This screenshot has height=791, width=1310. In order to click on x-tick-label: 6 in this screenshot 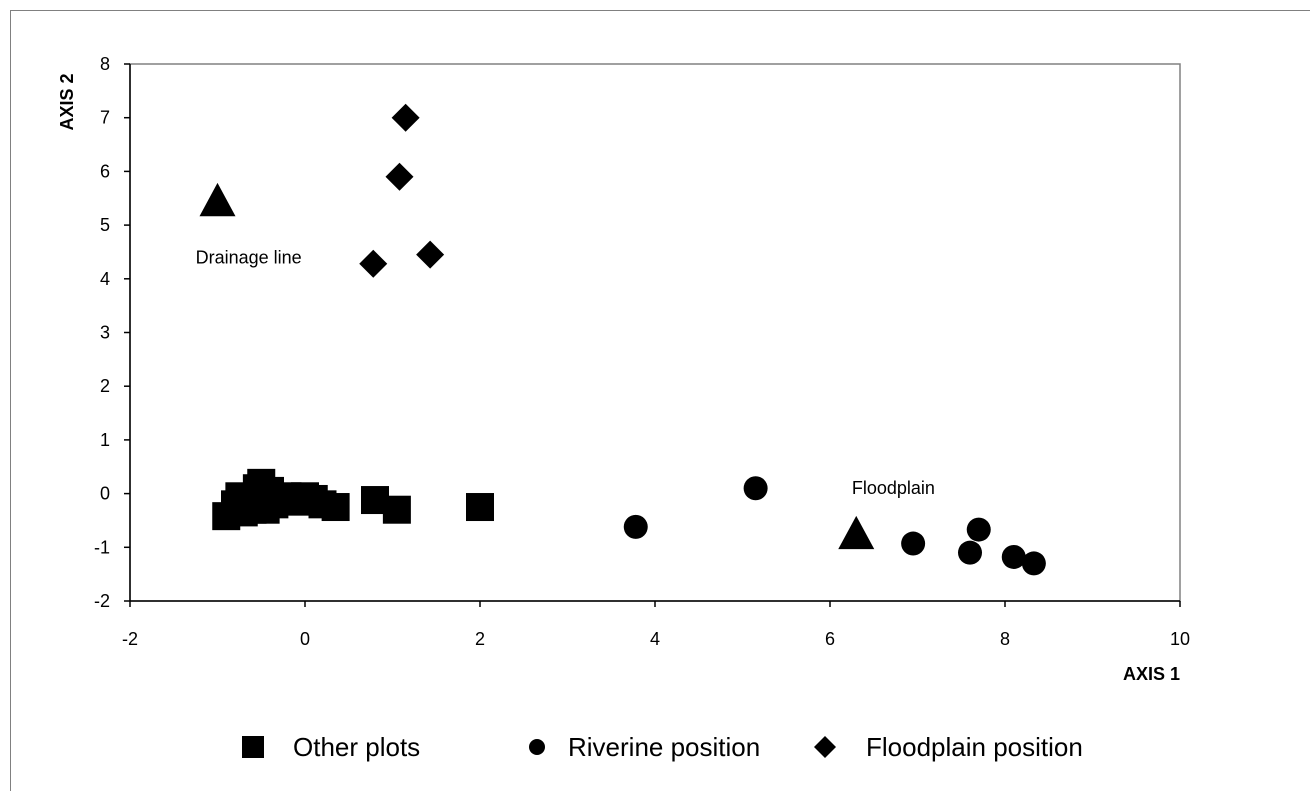, I will do `click(830, 639)`.